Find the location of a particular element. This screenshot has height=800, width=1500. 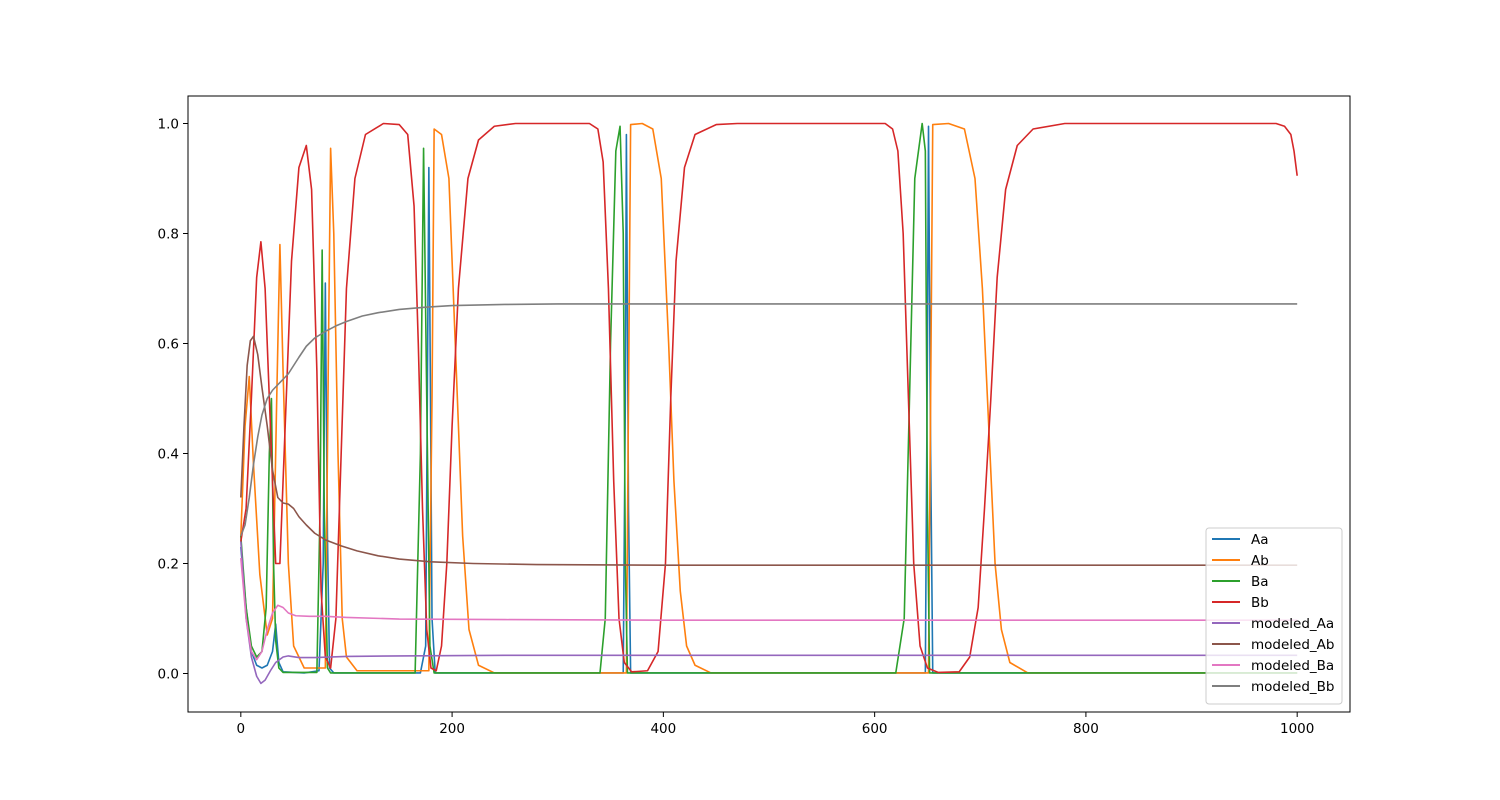

y-tick-label: 0.6 is located at coordinates (168, 345).